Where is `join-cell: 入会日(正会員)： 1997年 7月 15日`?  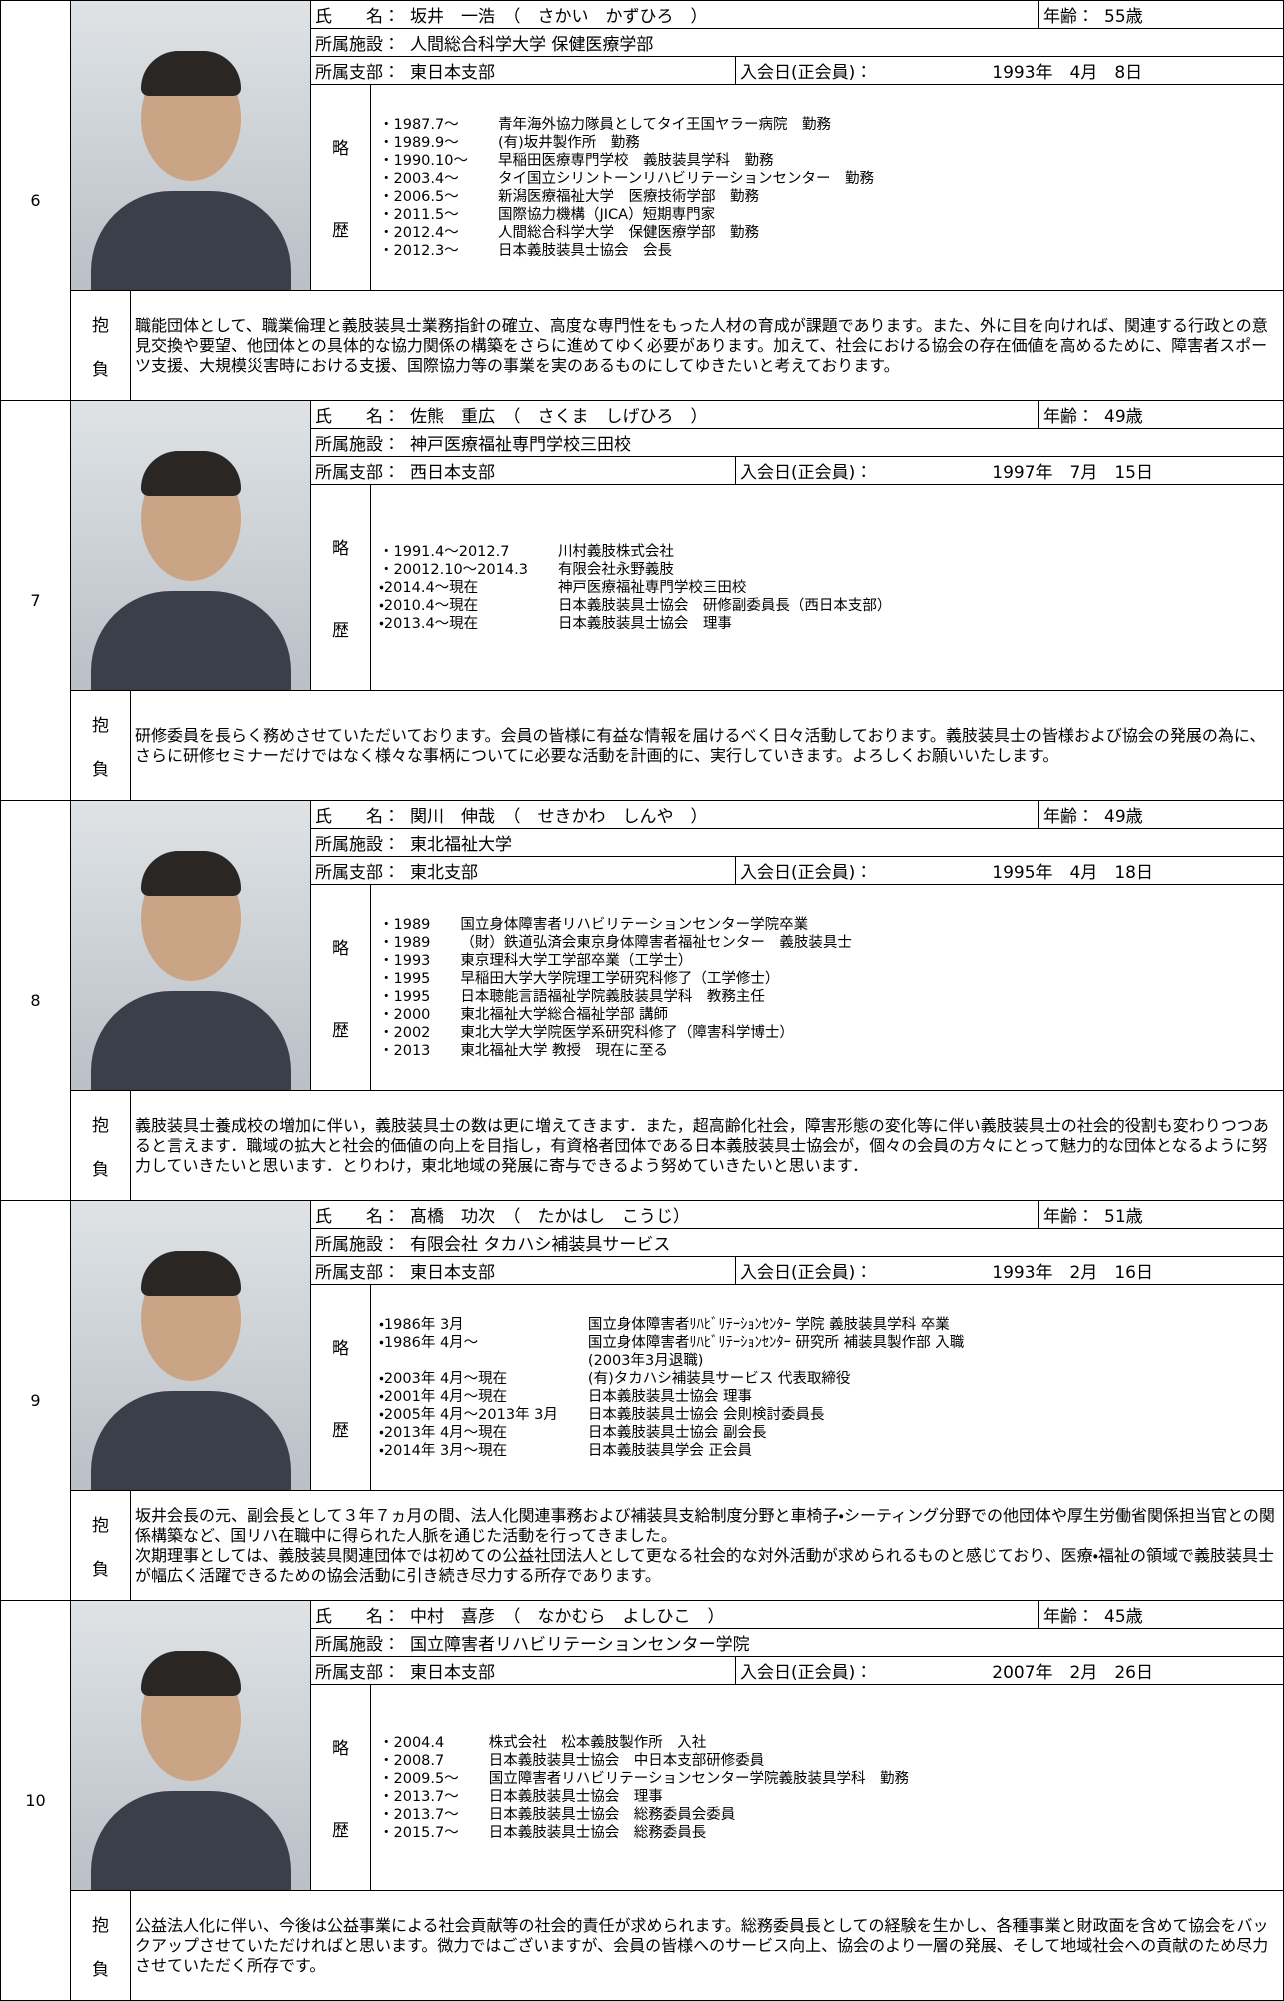
join-cell: 入会日(正会員)： 1997年 7月 15日 is located at coordinates (1009, 470).